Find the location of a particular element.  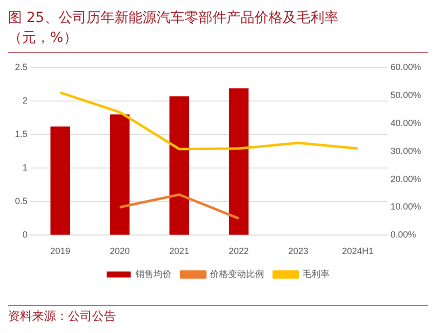

y2-tick-label: 50.00% is located at coordinates (406, 95).